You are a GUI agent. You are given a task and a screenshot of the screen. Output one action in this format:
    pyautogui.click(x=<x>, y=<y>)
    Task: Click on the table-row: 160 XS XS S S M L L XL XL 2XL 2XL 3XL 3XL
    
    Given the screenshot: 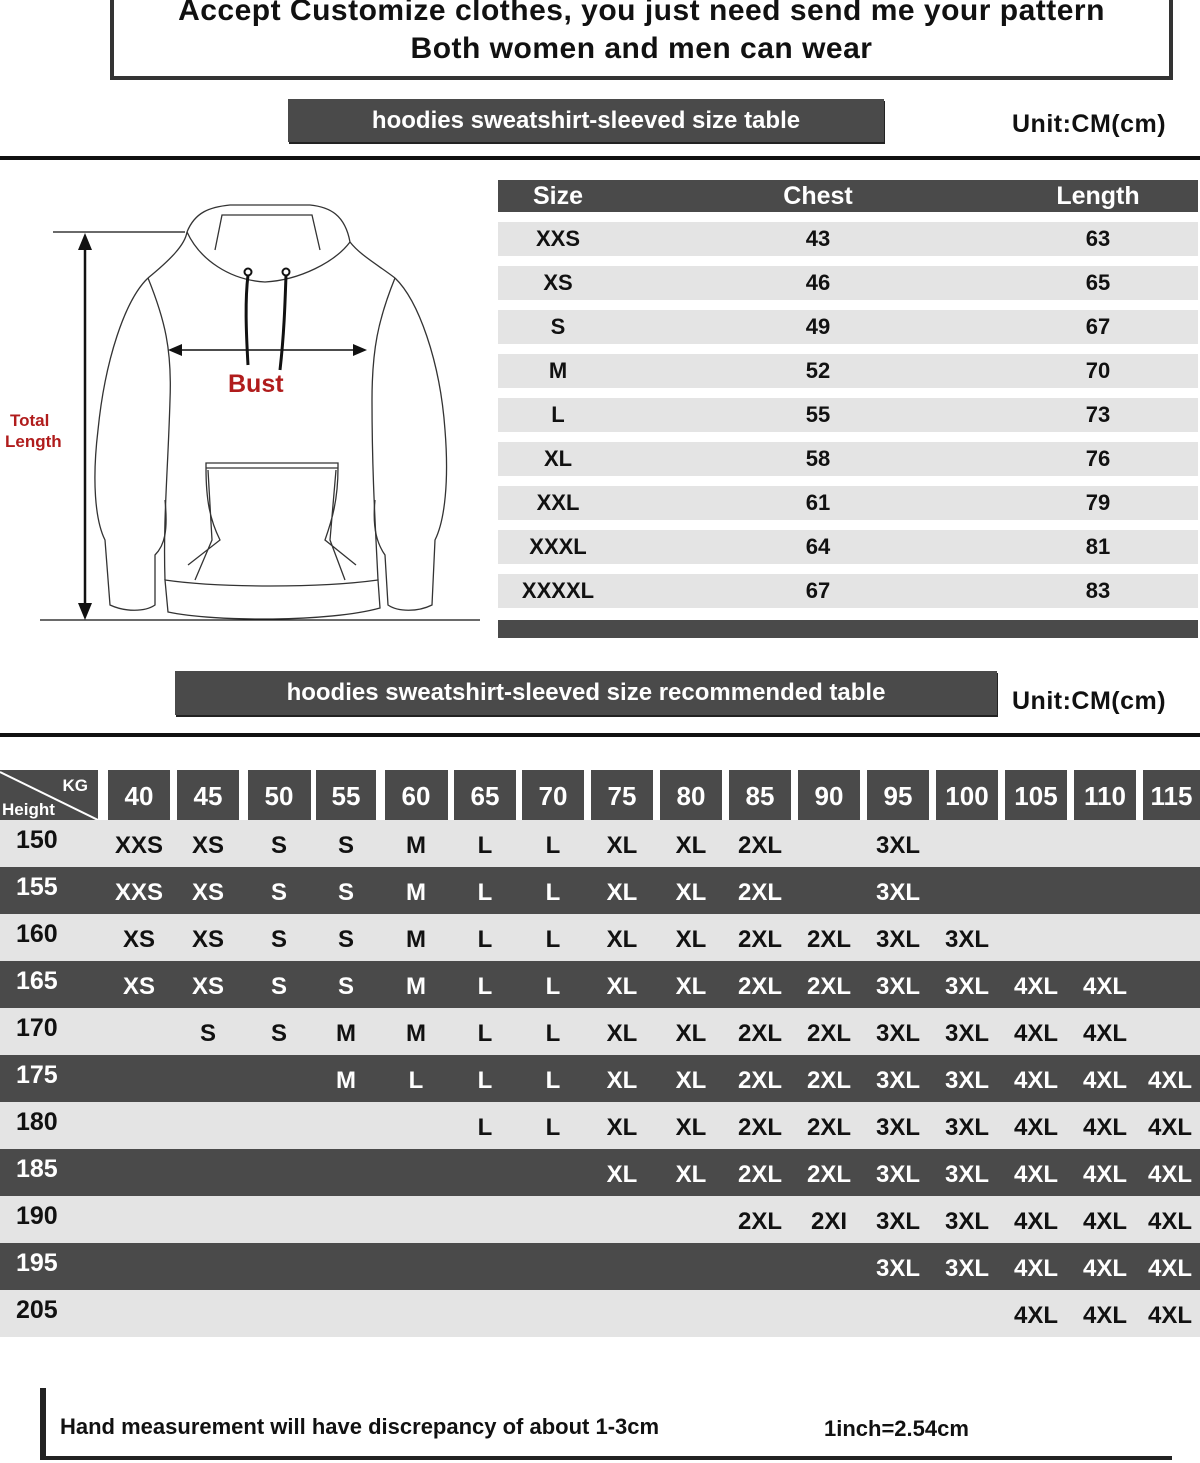 What is the action you would take?
    pyautogui.click(x=600, y=937)
    